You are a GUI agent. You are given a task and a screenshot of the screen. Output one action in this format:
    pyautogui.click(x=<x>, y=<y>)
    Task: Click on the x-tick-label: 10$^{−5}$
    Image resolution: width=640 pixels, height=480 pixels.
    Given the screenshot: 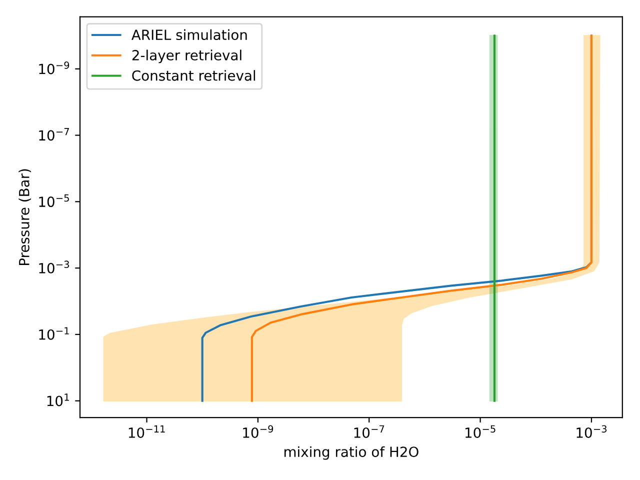 What is the action you would take?
    pyautogui.click(x=481, y=431)
    